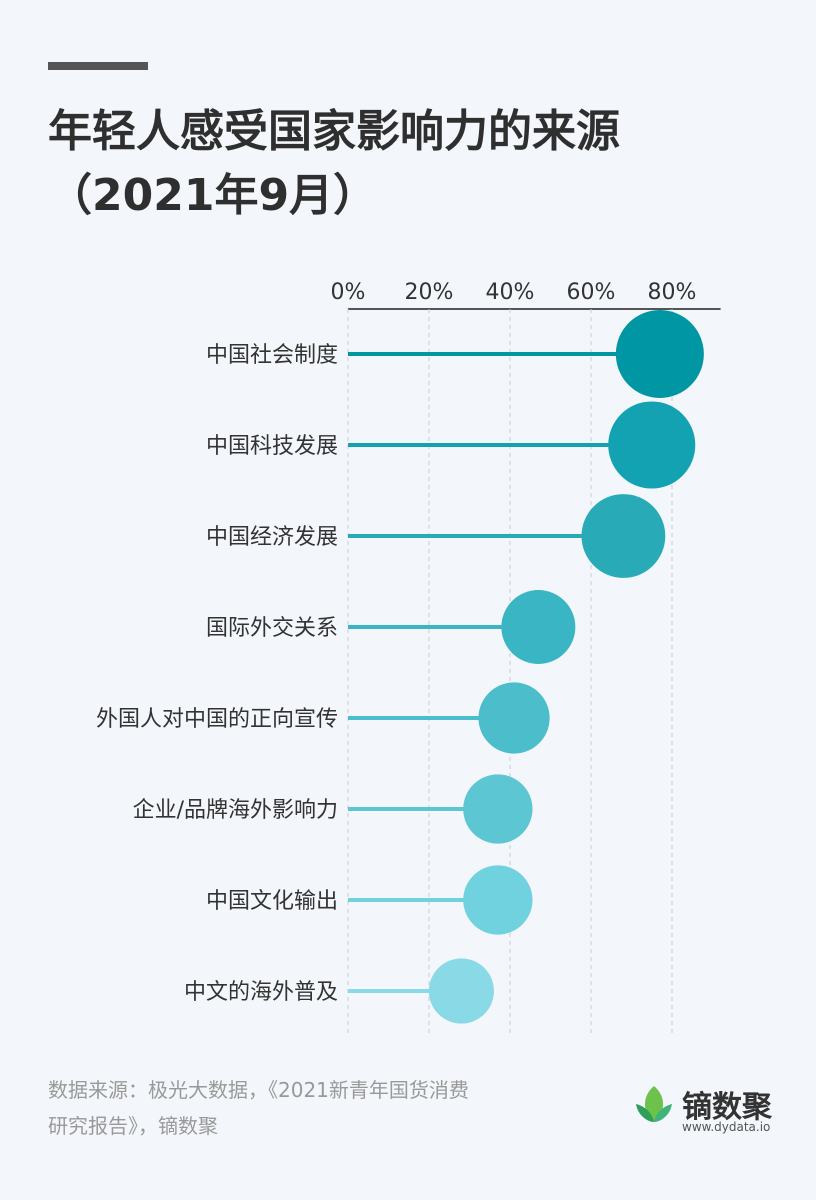  Describe the element at coordinates (272, 537) in the screenshot. I see `category-label: 中国经济发展` at that location.